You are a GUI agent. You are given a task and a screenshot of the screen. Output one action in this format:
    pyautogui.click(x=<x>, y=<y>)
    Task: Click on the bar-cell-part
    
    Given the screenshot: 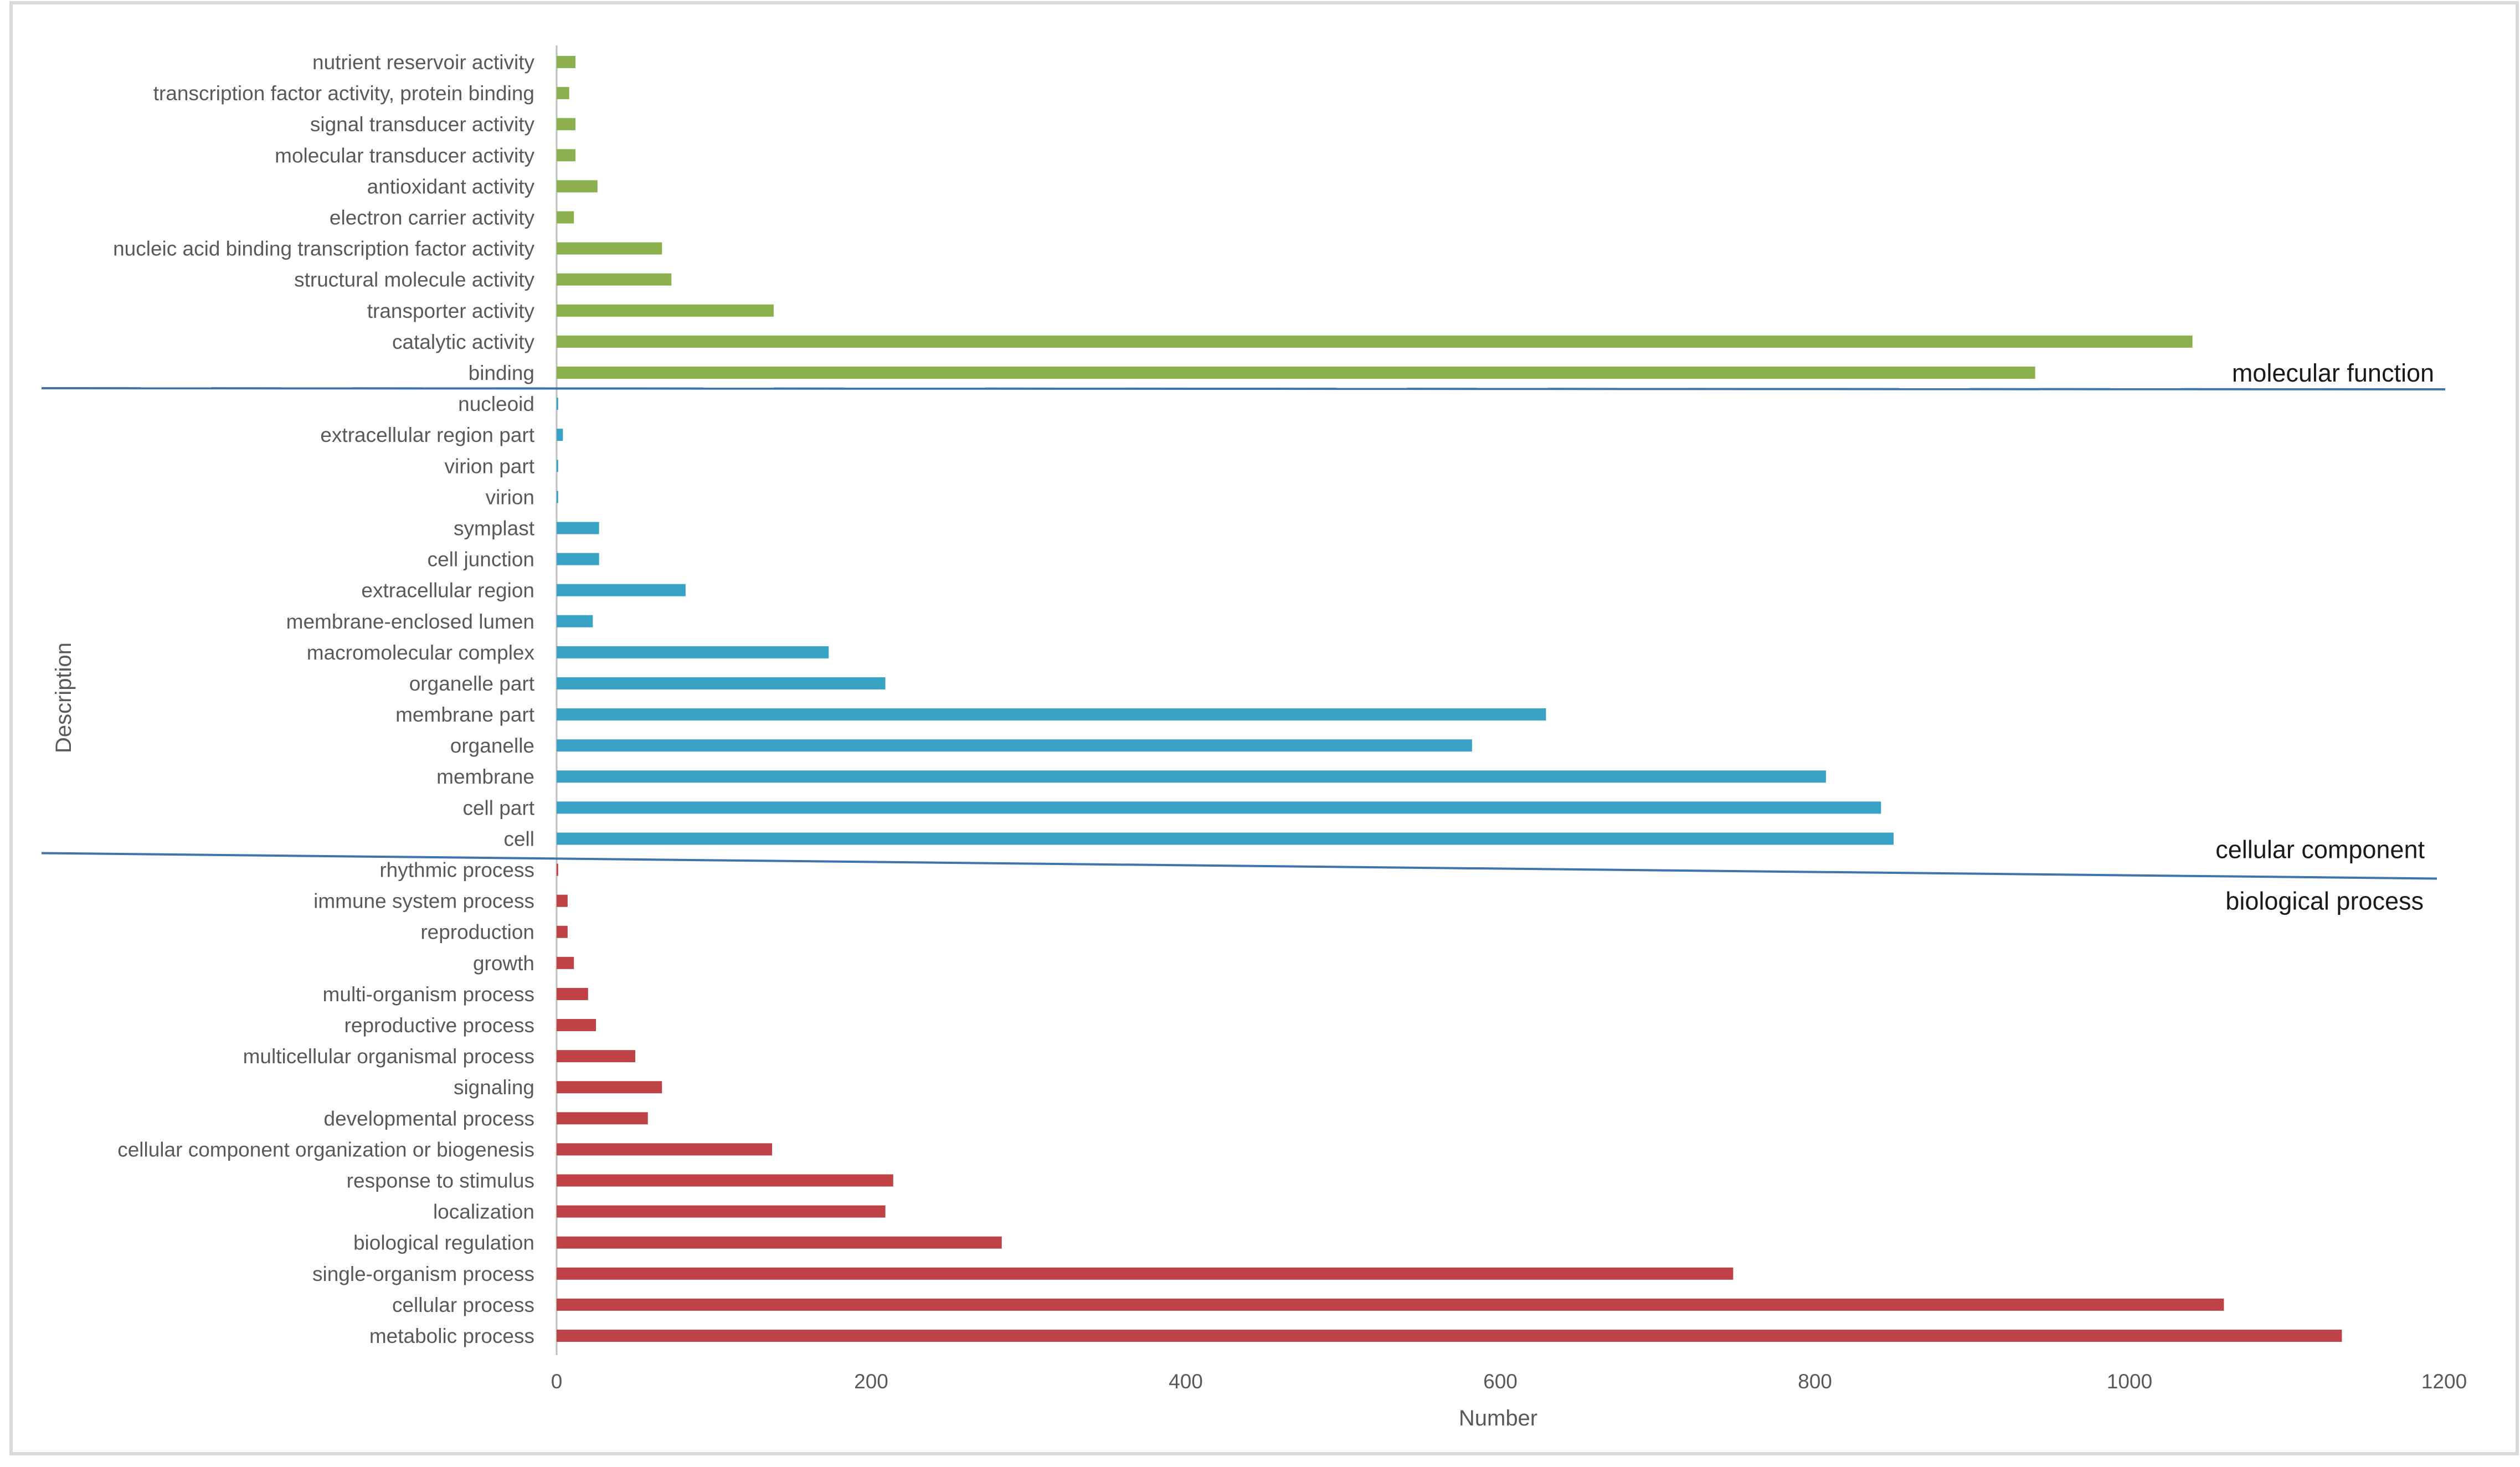 What is the action you would take?
    pyautogui.click(x=1219, y=807)
    